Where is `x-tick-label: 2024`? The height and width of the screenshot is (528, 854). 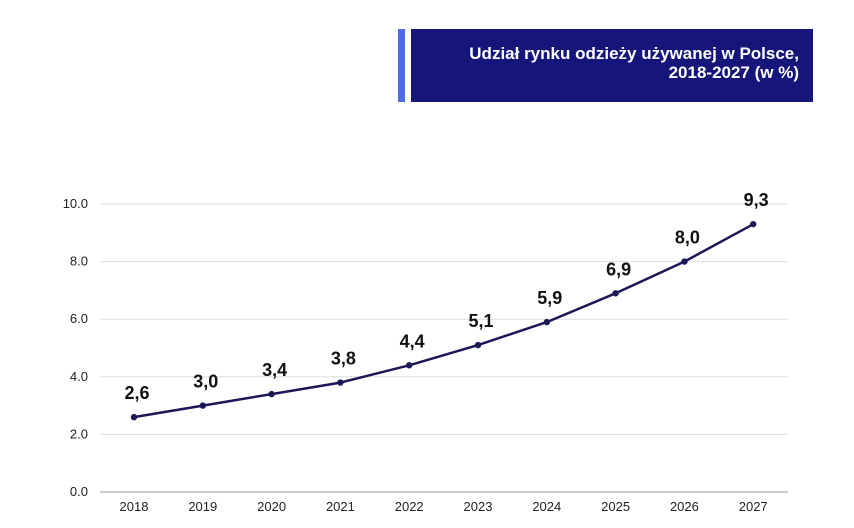 x-tick-label: 2024 is located at coordinates (546, 506).